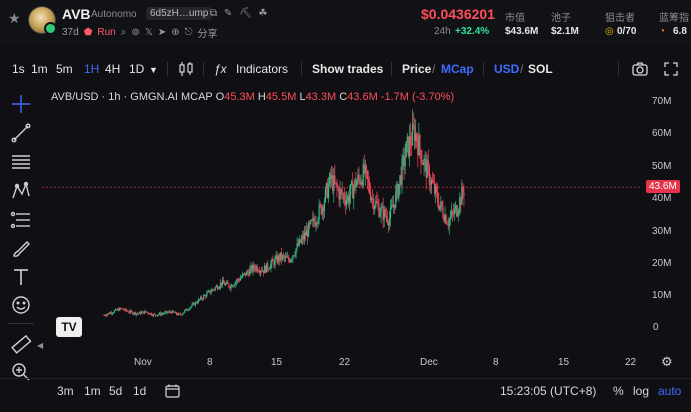 This screenshot has height=412, width=691. I want to click on crosshair-icon, so click(21, 104).